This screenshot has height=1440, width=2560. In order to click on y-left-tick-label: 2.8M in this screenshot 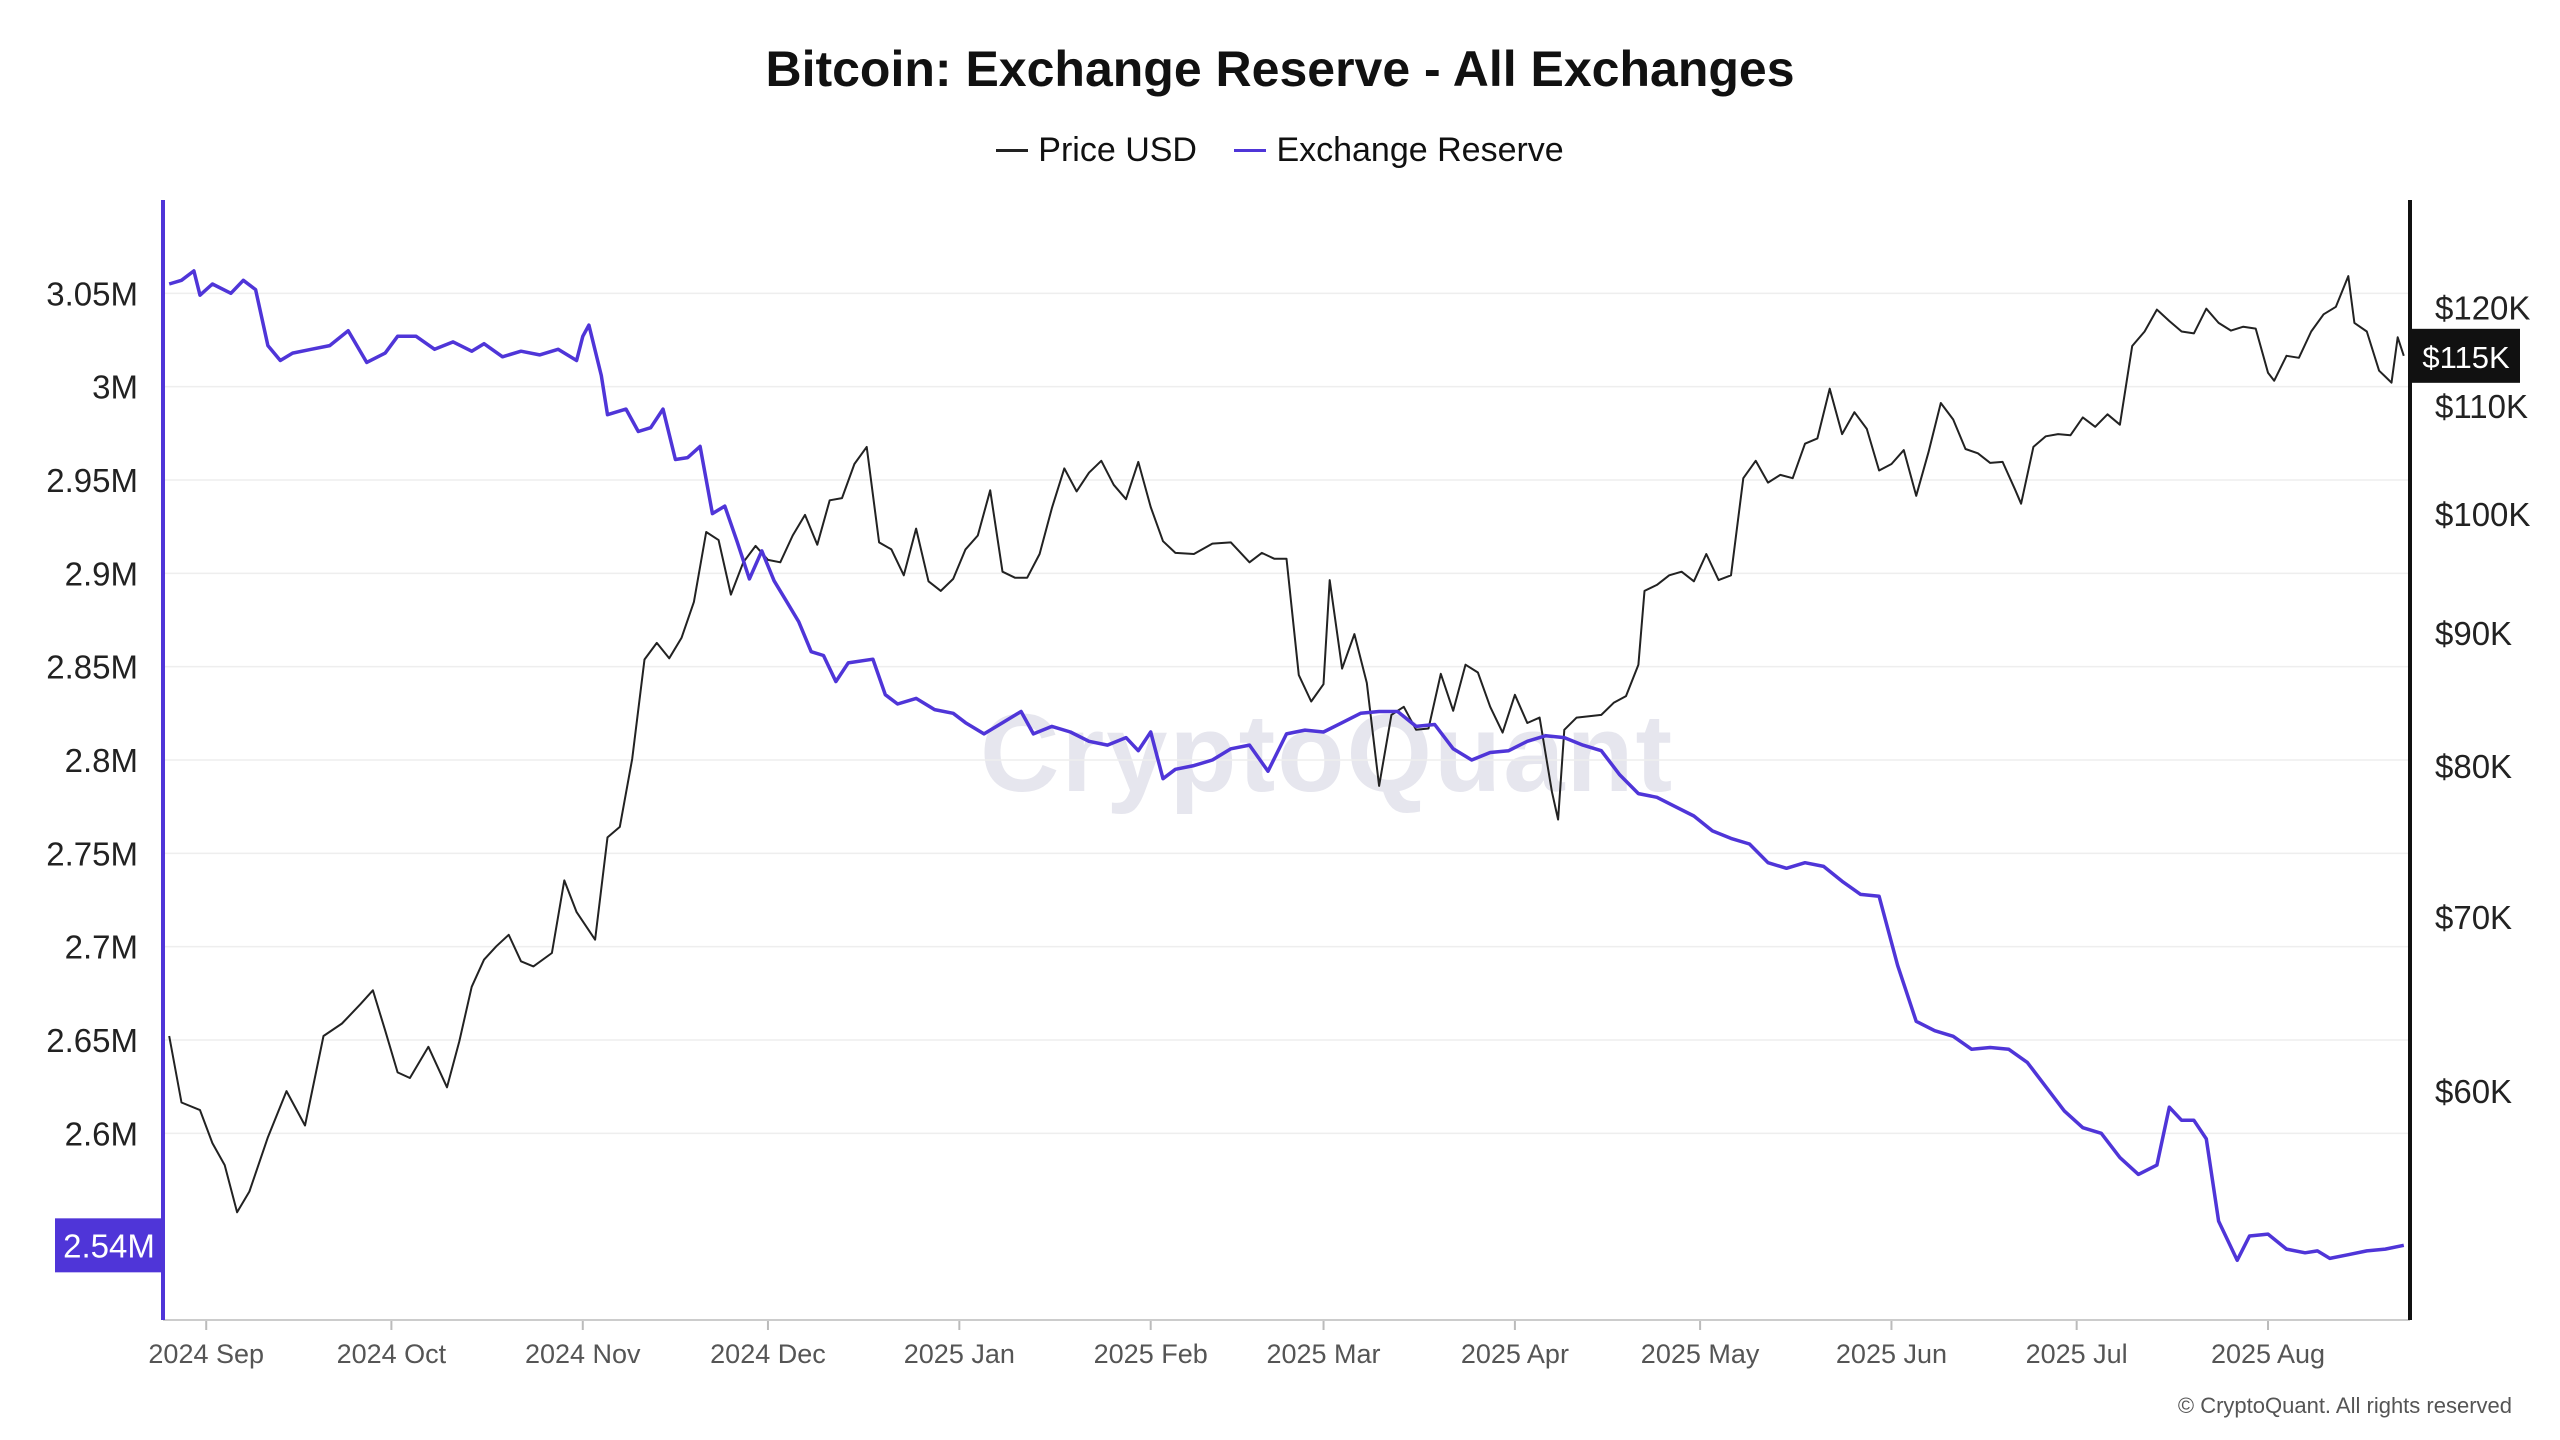, I will do `click(101, 760)`.